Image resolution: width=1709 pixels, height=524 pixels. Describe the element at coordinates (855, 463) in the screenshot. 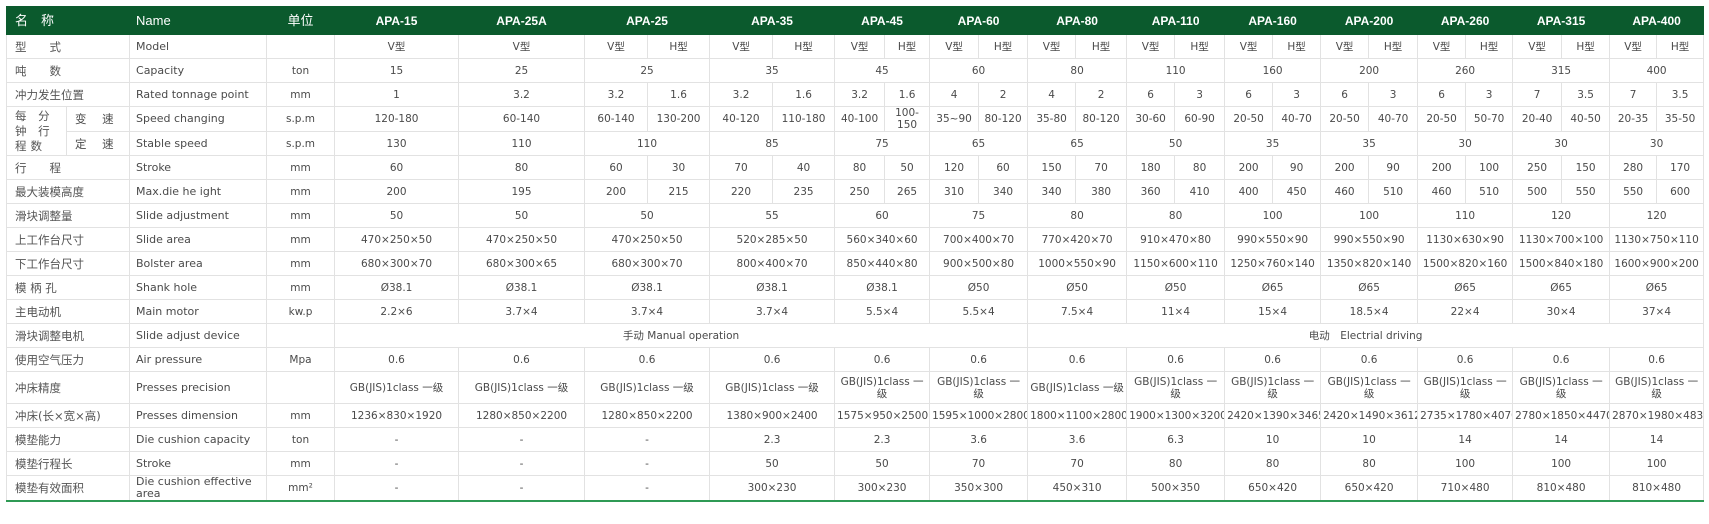

I see `table-row: 模垫行程长 Stroke mm - - -50 50 70 70 80 80 80 100 100 100` at that location.